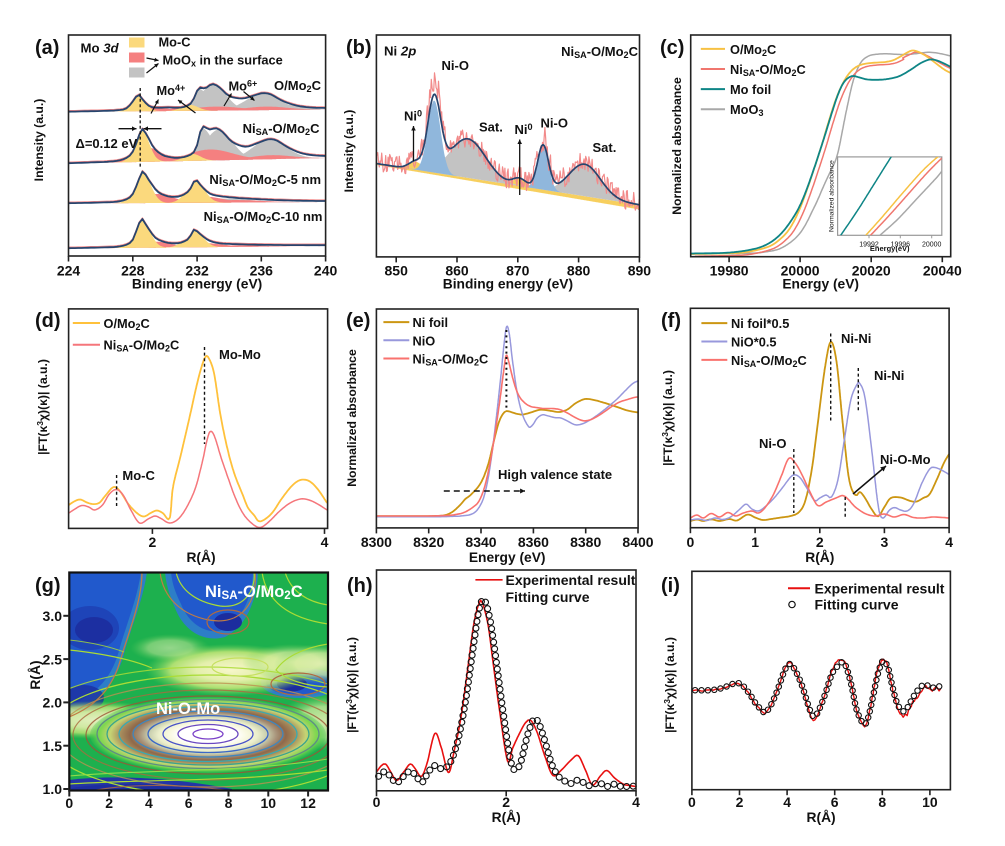 The image size is (1005, 846). Describe the element at coordinates (53, 789) in the screenshot. I see `svg-text: 1.0` at that location.